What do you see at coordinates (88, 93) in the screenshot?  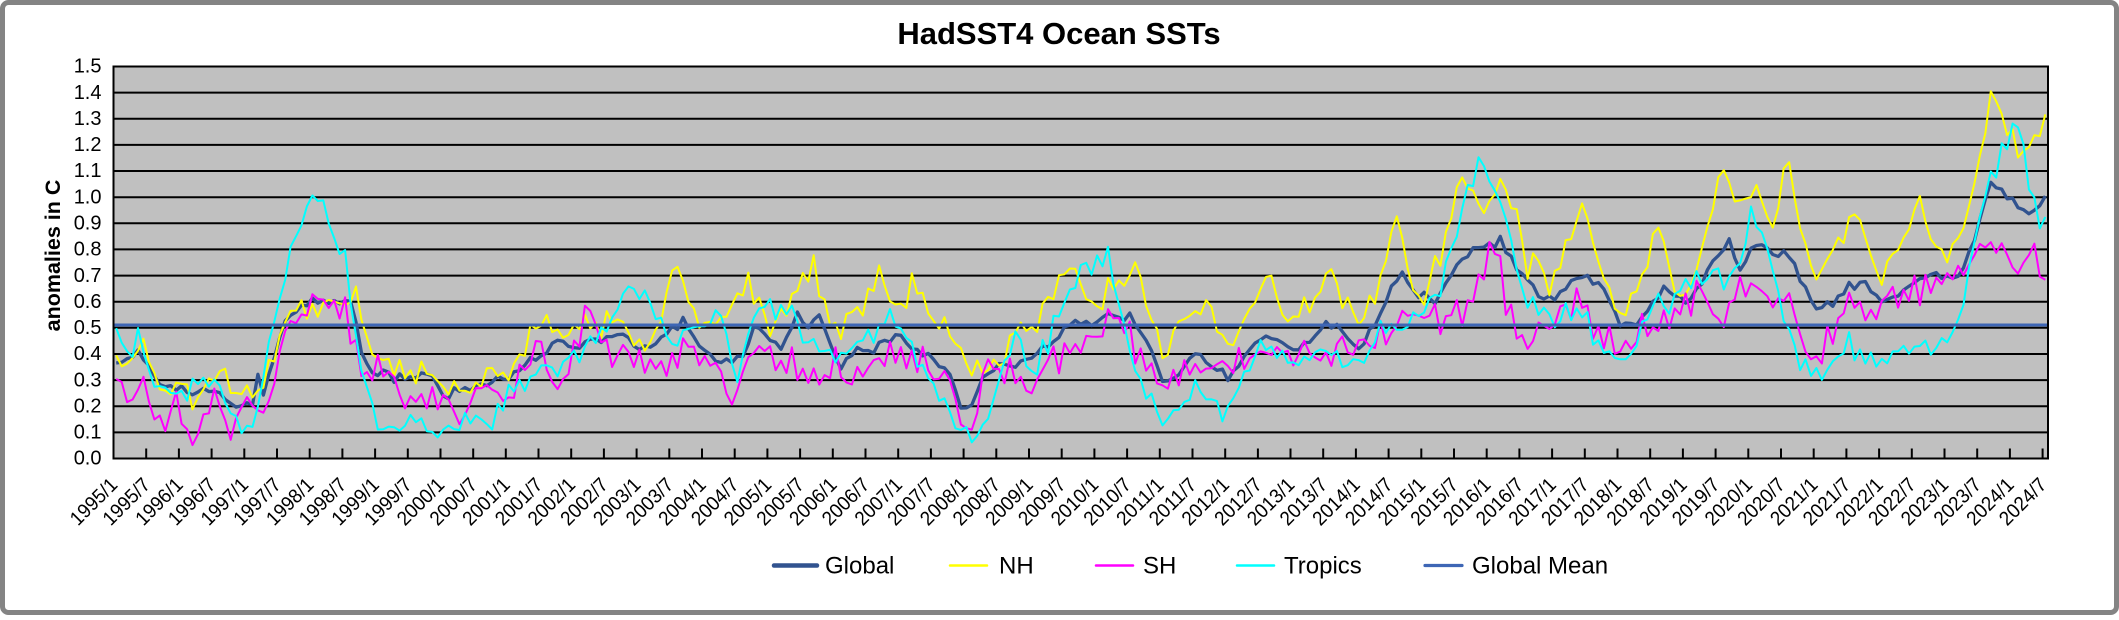 I see `svg-text: 1.4` at bounding box center [88, 93].